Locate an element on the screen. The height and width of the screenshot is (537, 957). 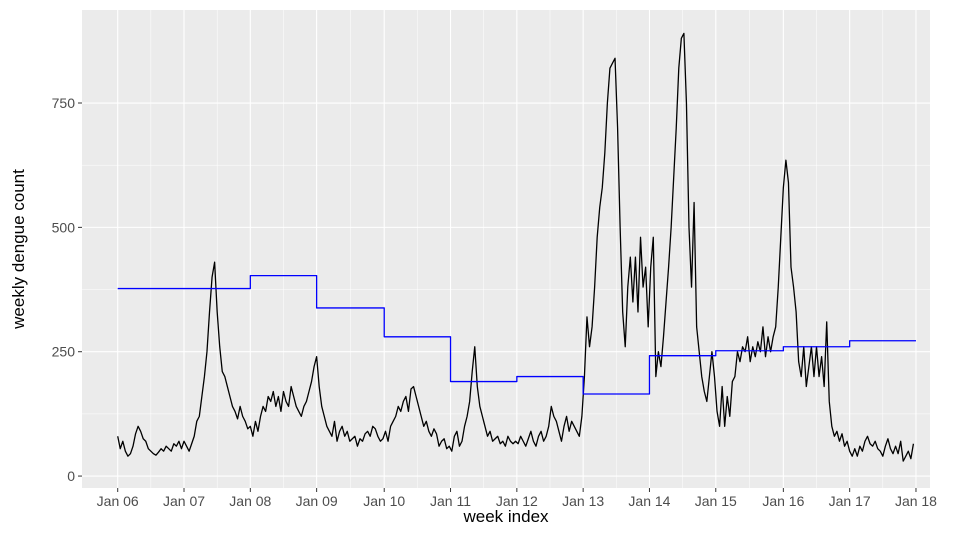
x-tick-label: Jan 07 is located at coordinates (184, 501).